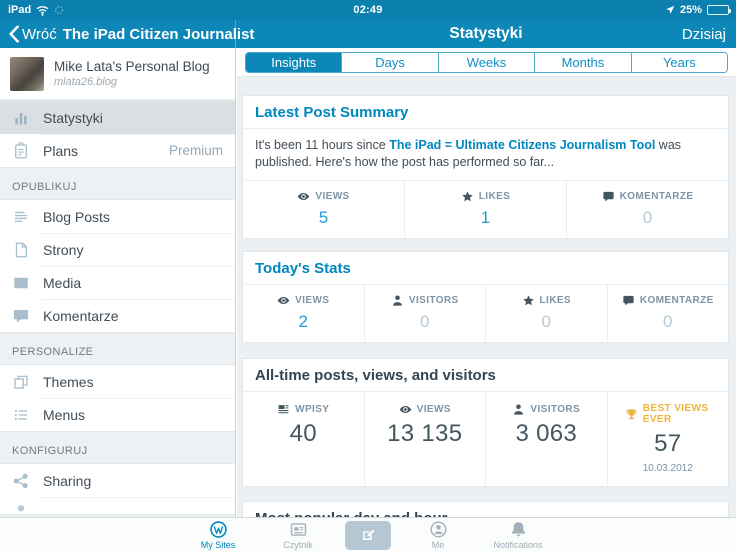 The height and width of the screenshot is (552, 736). Describe the element at coordinates (719, 10) in the screenshot. I see `battery-icon` at that location.